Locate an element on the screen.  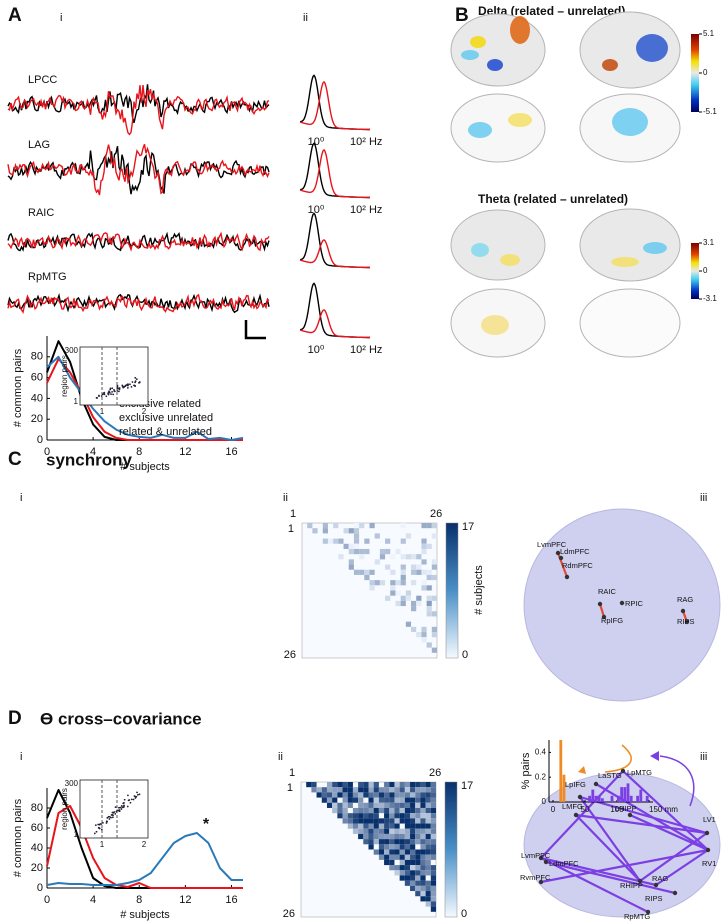
matrix-tick-label: 26 is located at coordinates (290, 655).